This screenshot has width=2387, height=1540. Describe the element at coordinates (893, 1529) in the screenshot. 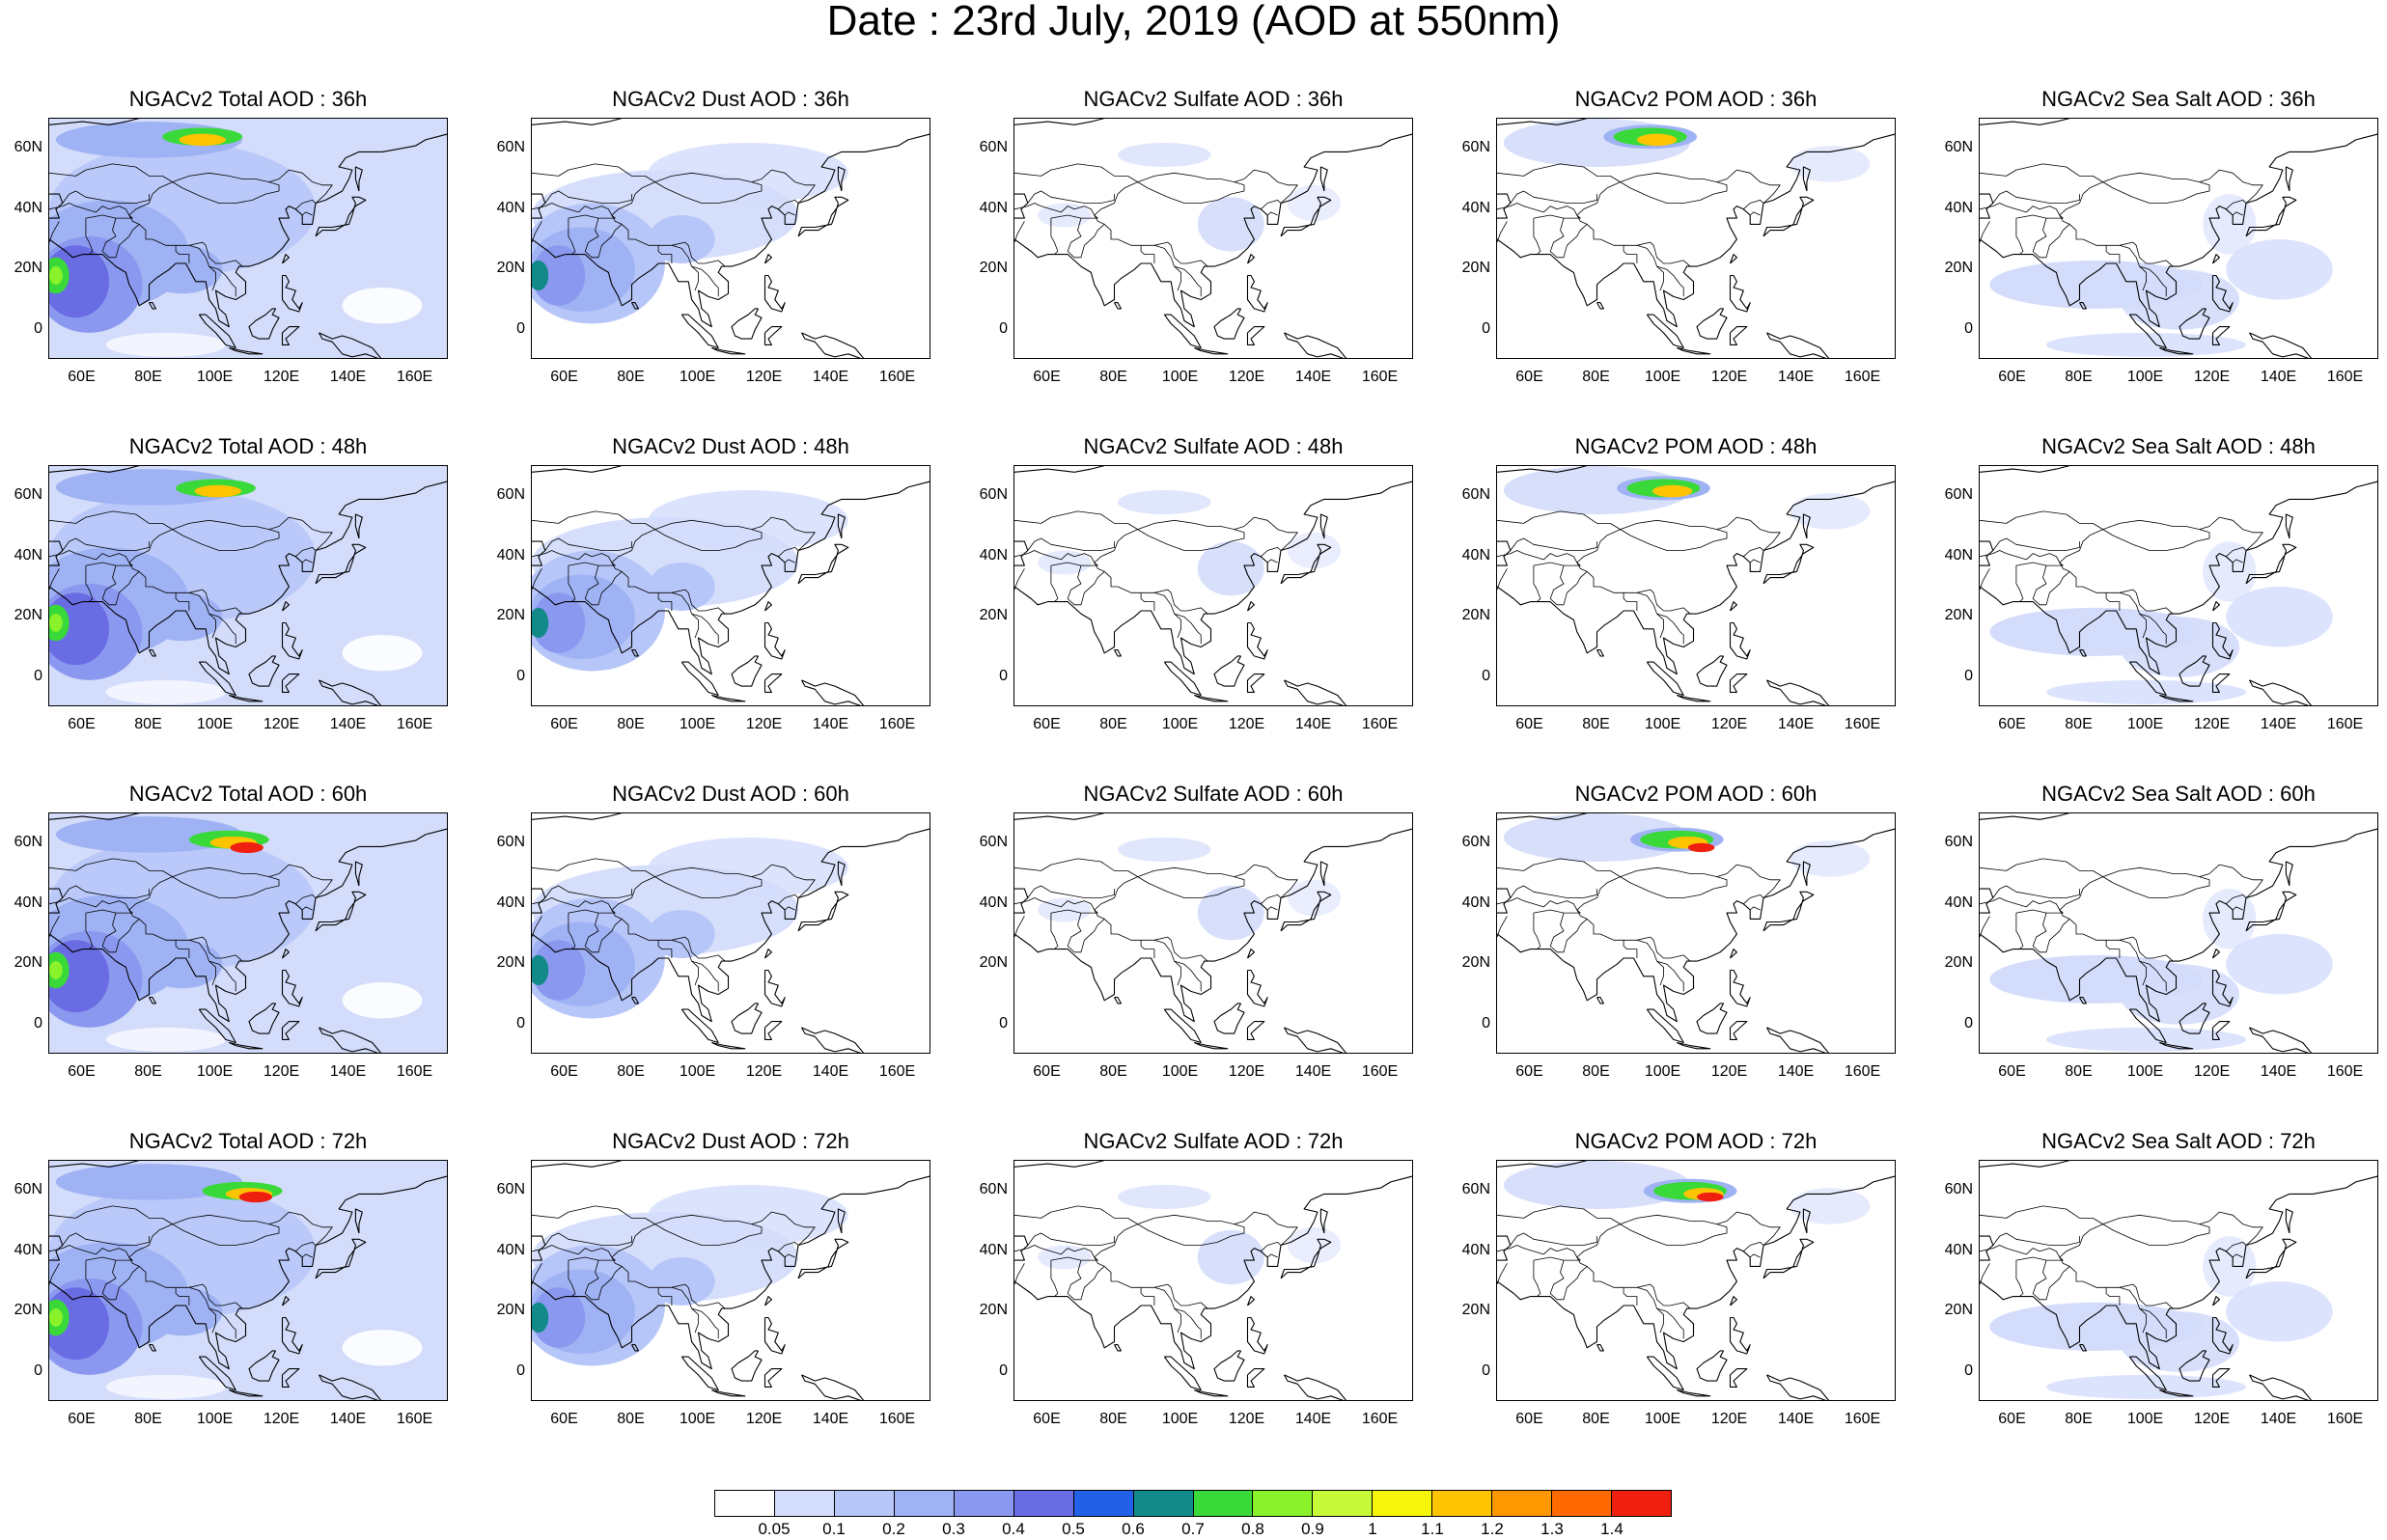

I see `colorbar-tick-label: 0.2` at that location.